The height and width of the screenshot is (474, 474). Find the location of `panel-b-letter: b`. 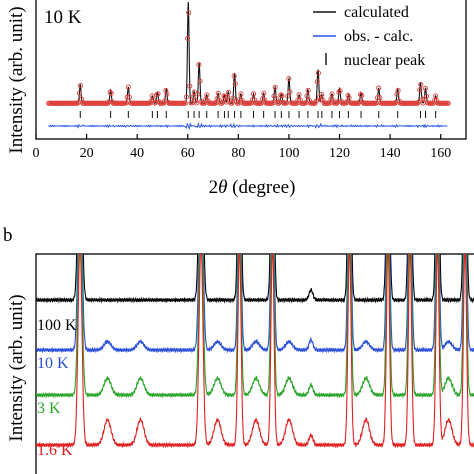

panel-b-letter: b is located at coordinates (8, 235).